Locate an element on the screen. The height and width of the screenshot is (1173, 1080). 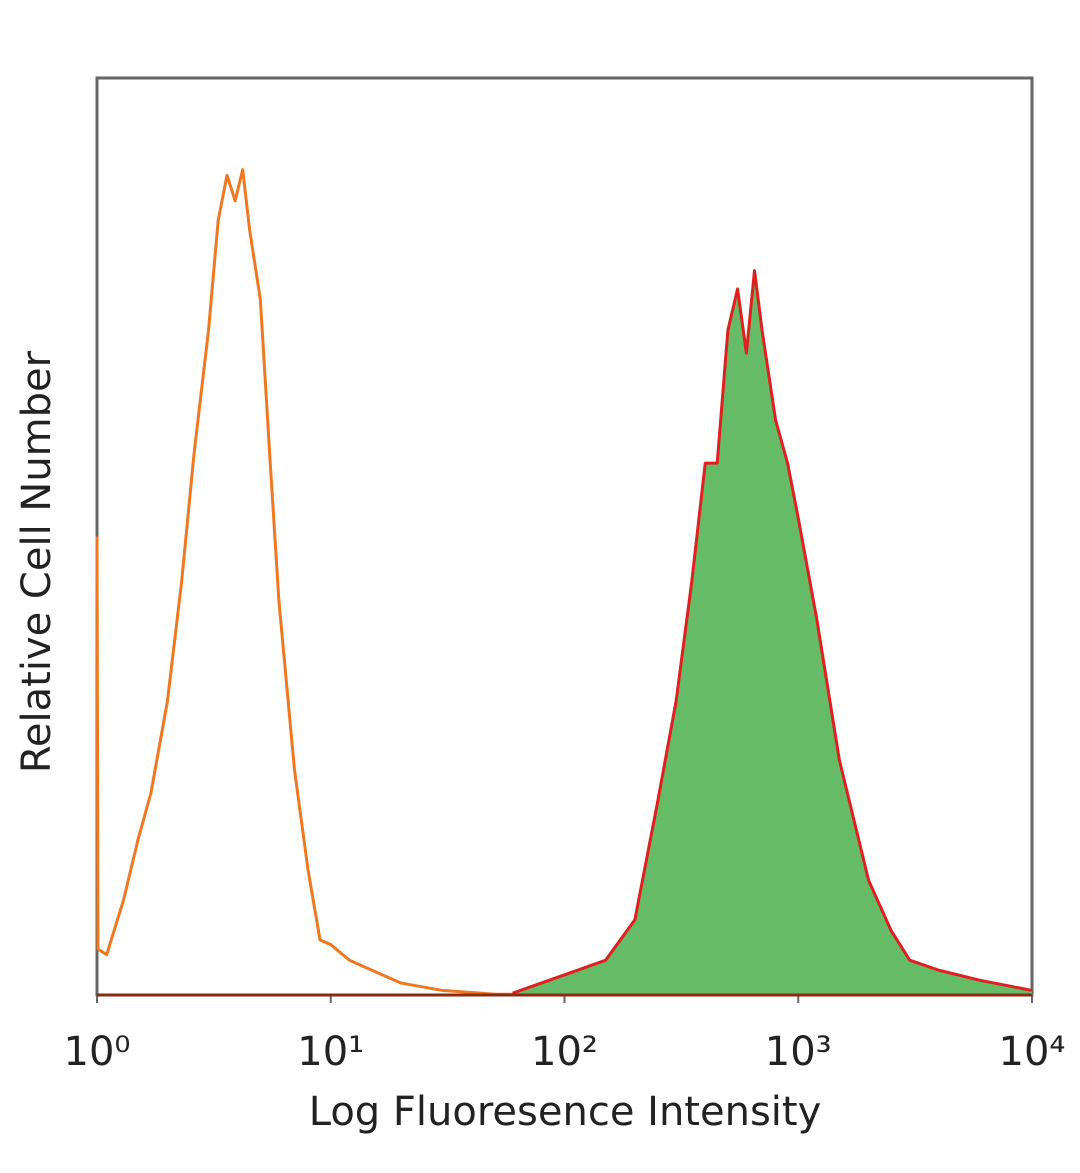
x-tick-label: 10⁰ is located at coordinates (97, 1052).